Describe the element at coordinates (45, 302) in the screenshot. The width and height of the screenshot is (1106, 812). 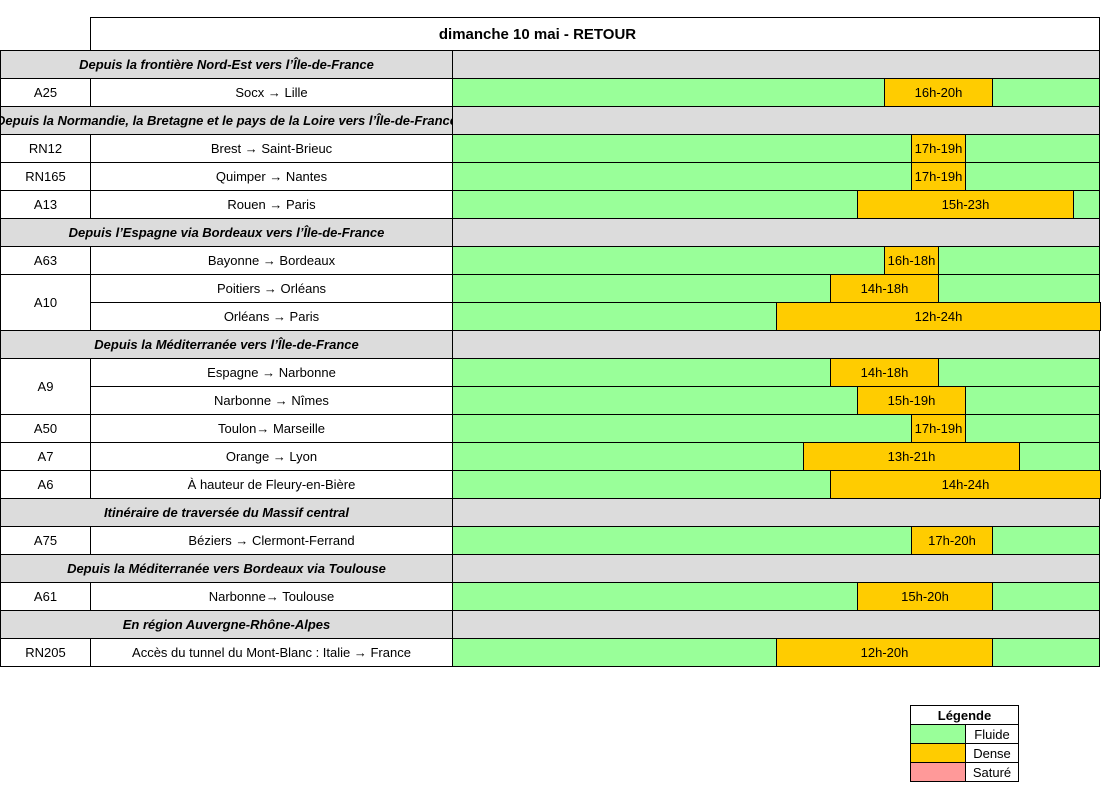
I see `road-name: A10` at that location.